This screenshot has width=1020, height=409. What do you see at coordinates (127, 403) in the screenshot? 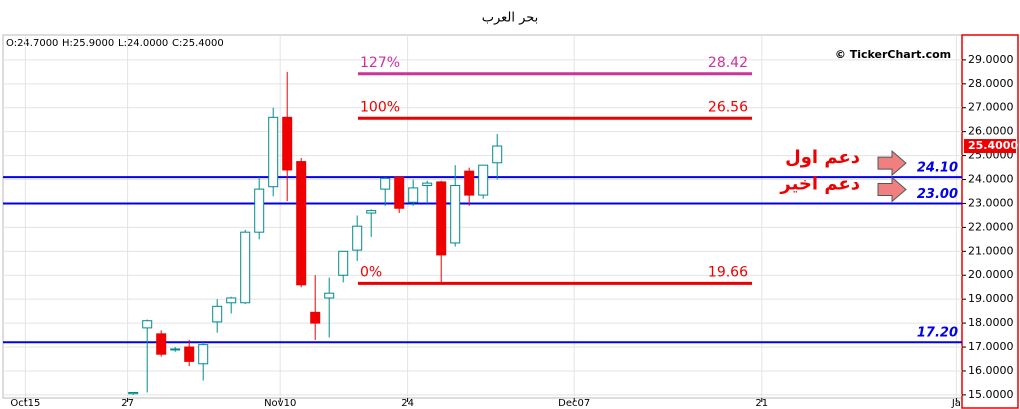
I see `x-tick-label: 27` at bounding box center [127, 403].